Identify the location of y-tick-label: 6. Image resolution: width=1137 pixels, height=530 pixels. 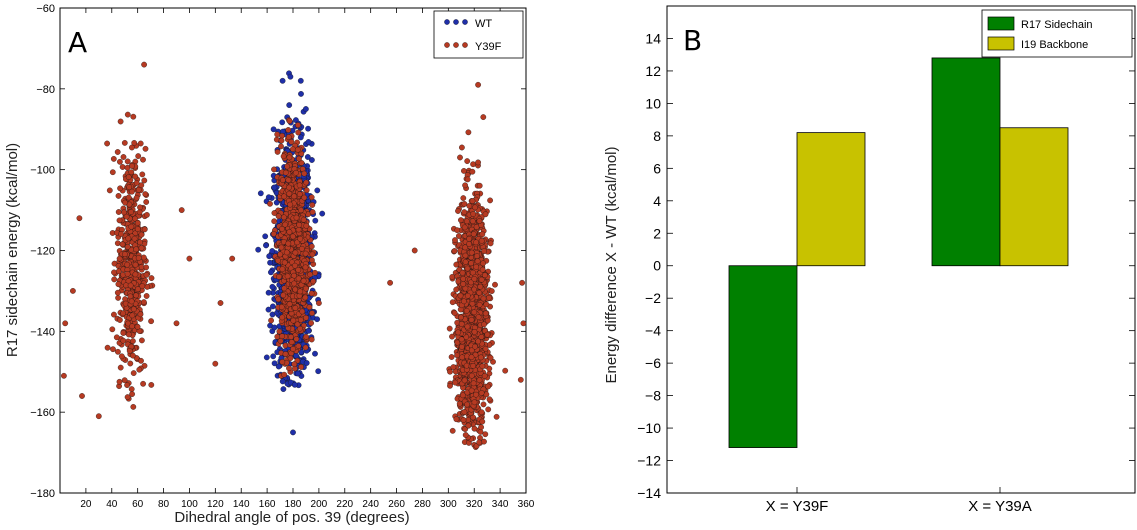
(657, 168).